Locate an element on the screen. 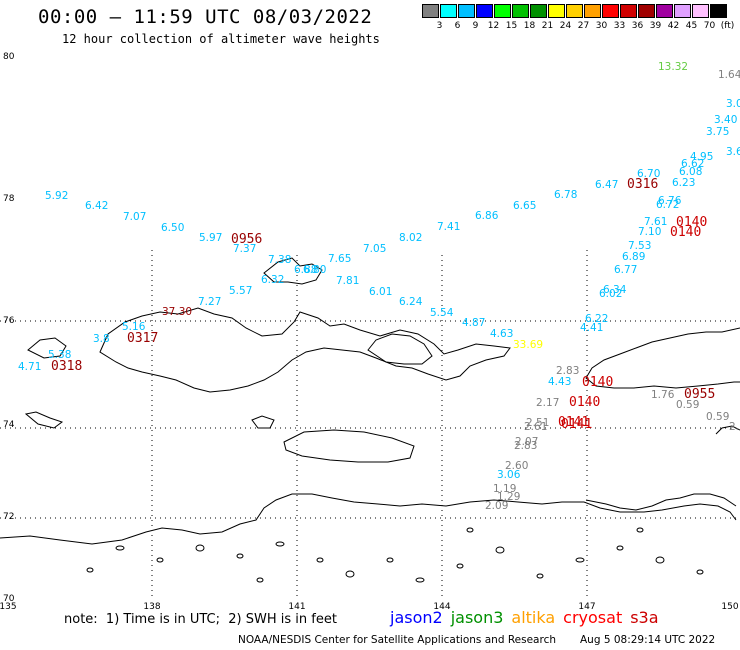 Image resolution: width=740 pixels, height=650 pixels. wave-height-value: 6.62 is located at coordinates (692, 164).